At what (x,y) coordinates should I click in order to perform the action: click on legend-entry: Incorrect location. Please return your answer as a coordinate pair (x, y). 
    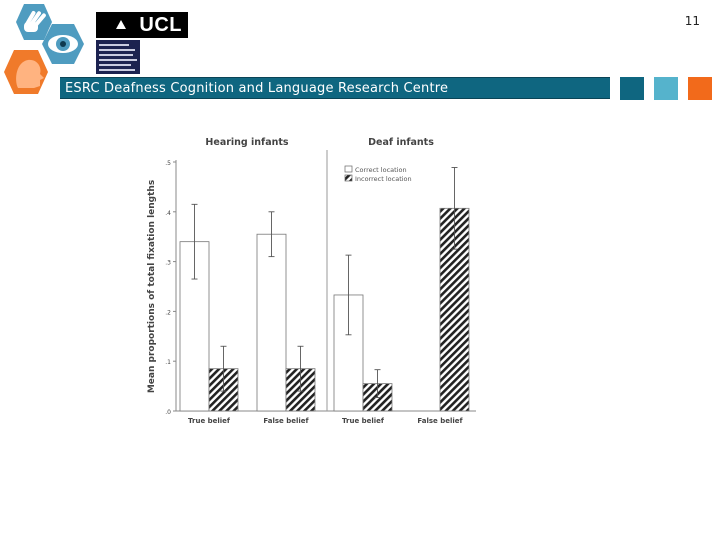
    Looking at the image, I should click on (383, 179).